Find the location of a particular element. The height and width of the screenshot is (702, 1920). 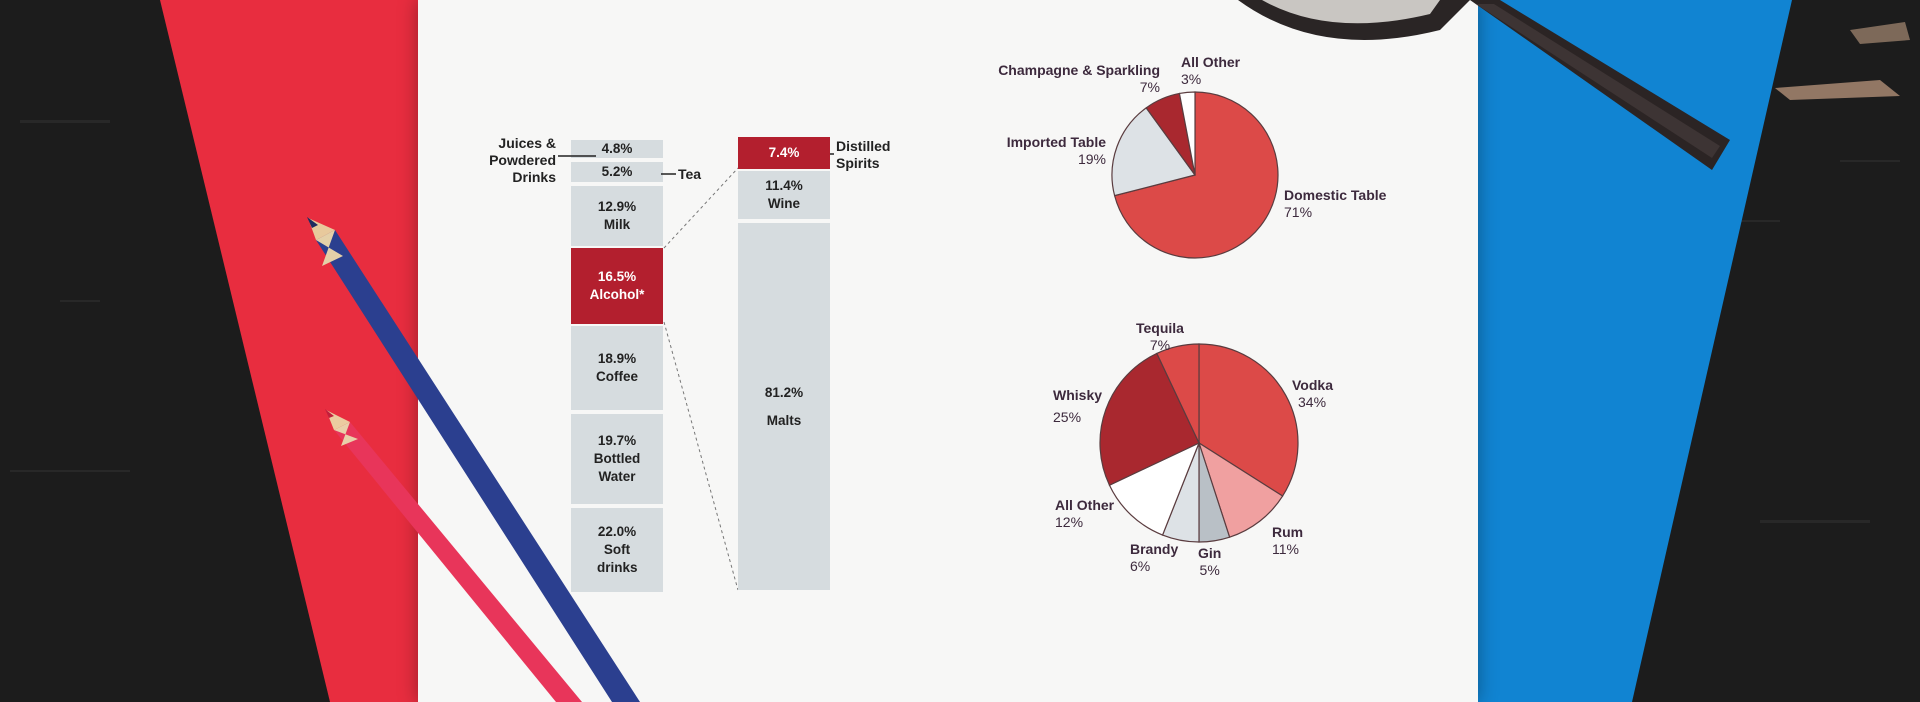

segment-wine: 11.4% Wine is located at coordinates (784, 196).